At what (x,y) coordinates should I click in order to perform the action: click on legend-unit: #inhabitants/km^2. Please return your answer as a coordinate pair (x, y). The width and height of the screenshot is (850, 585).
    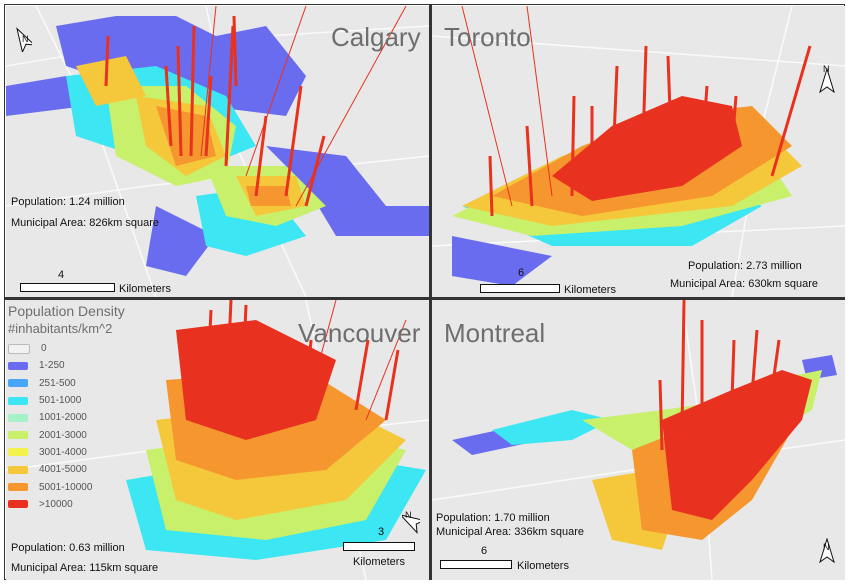
    Looking at the image, I should click on (60, 328).